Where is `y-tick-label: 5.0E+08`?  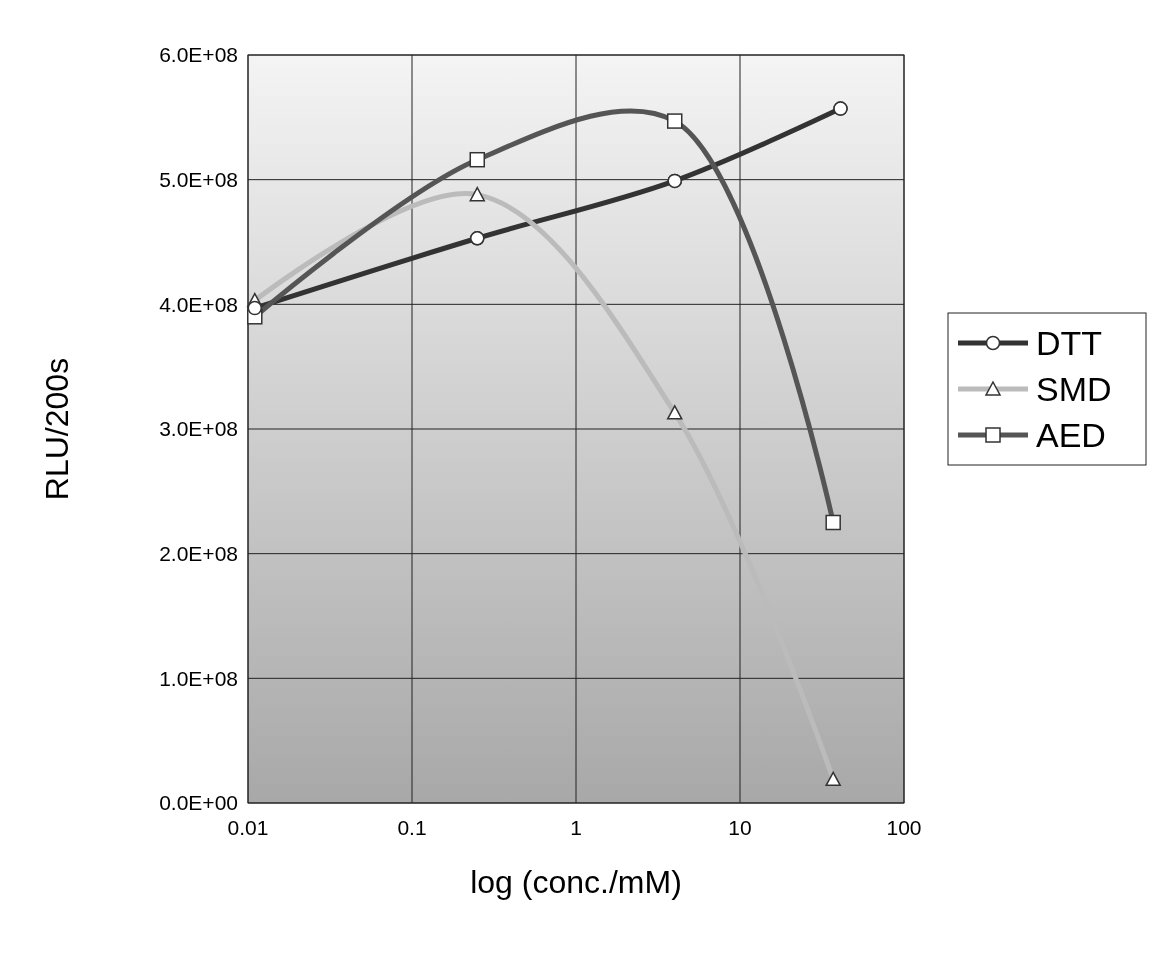
y-tick-label: 5.0E+08 is located at coordinates (198, 180).